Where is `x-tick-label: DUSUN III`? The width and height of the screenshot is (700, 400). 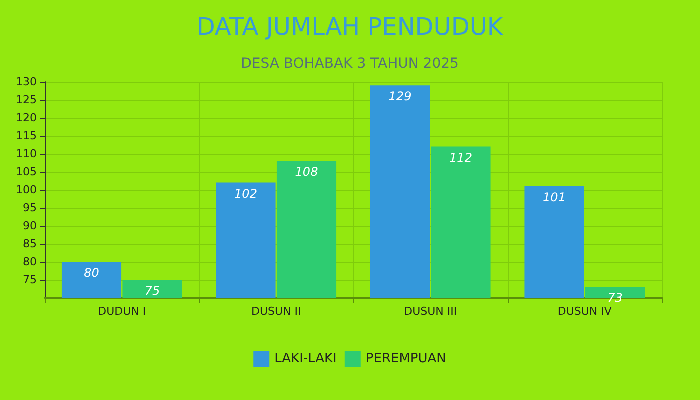 x-tick-label: DUSUN III is located at coordinates (431, 311).